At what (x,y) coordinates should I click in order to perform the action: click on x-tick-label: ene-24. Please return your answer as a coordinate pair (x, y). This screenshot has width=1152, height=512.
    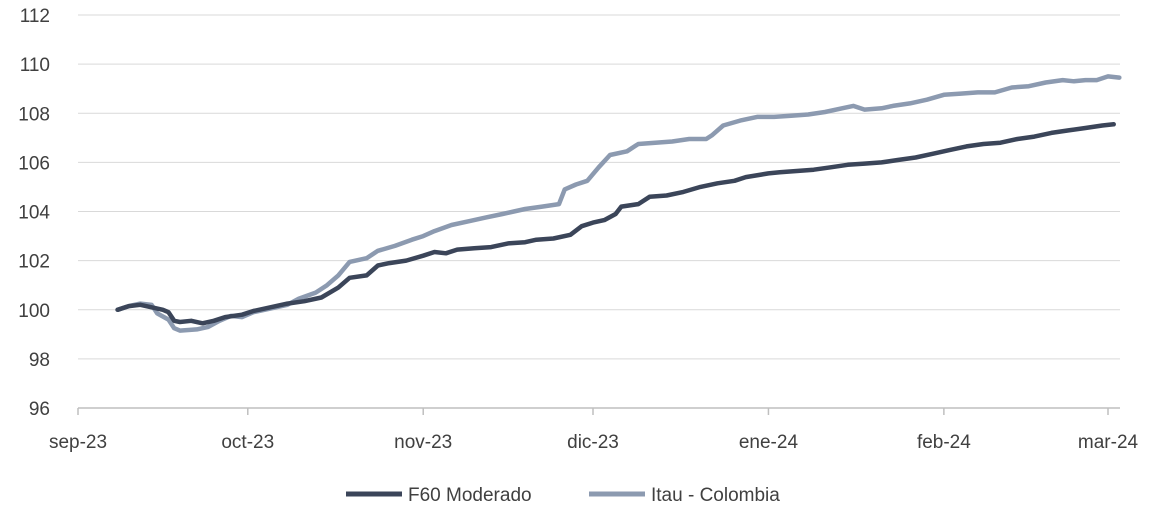
    Looking at the image, I should click on (769, 442).